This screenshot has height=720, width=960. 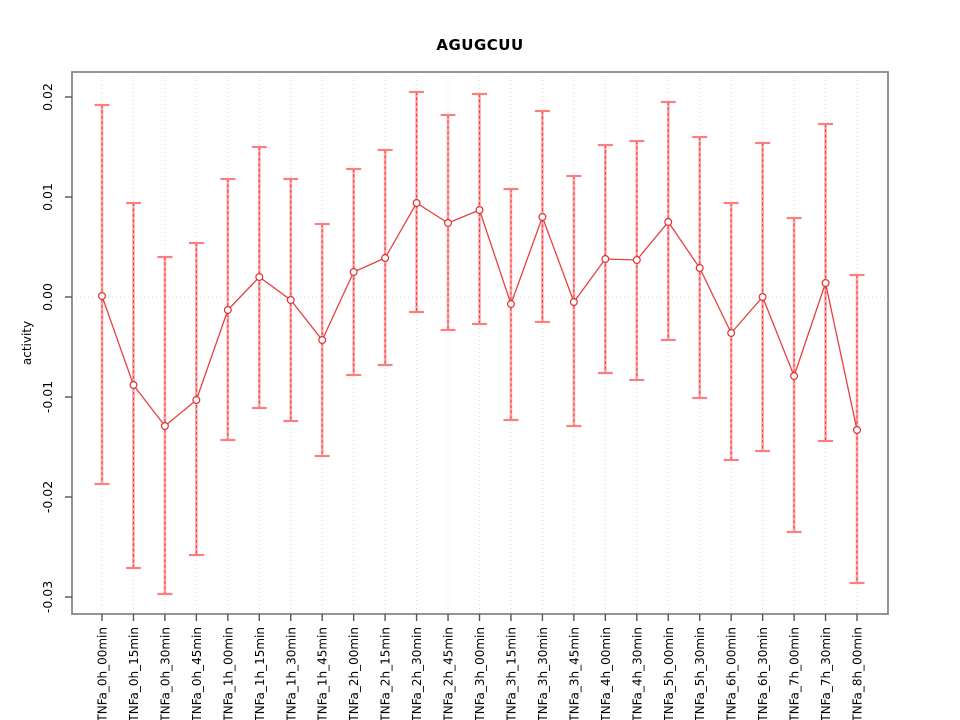 I want to click on x-tick-label: TNFa_4h_00min, so click(x=606, y=673).